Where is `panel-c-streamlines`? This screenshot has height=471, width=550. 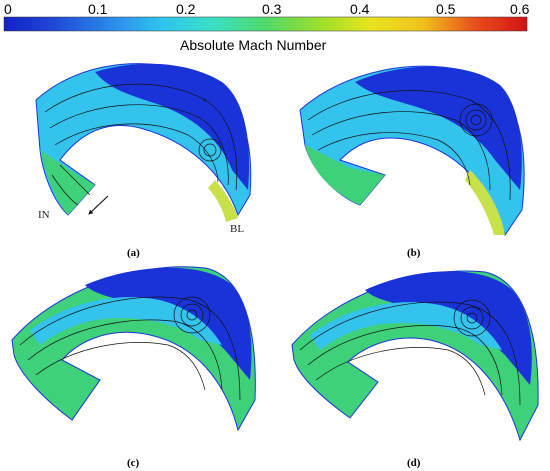
panel-c-streamlines is located at coordinates (130, 348).